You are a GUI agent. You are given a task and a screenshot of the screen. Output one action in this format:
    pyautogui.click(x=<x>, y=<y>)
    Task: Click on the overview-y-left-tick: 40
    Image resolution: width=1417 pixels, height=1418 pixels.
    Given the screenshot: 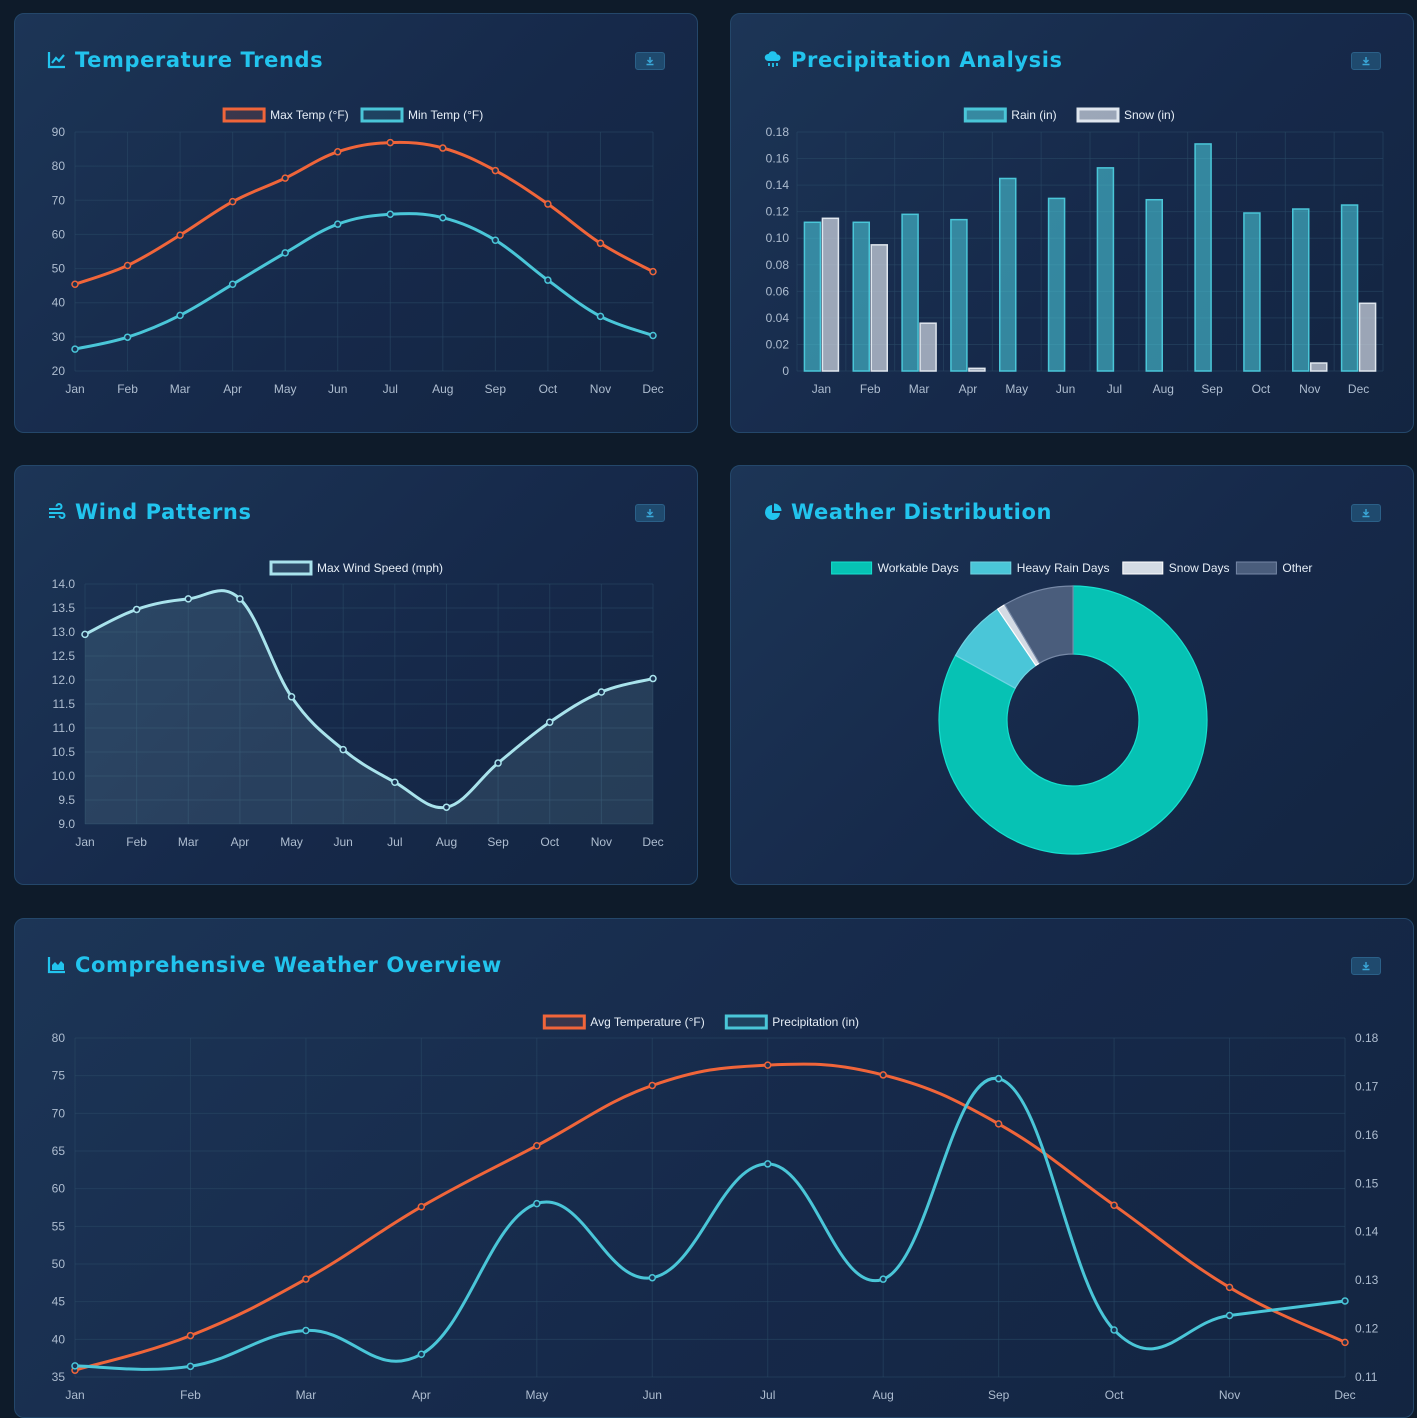 What is the action you would take?
    pyautogui.click(x=59, y=1339)
    